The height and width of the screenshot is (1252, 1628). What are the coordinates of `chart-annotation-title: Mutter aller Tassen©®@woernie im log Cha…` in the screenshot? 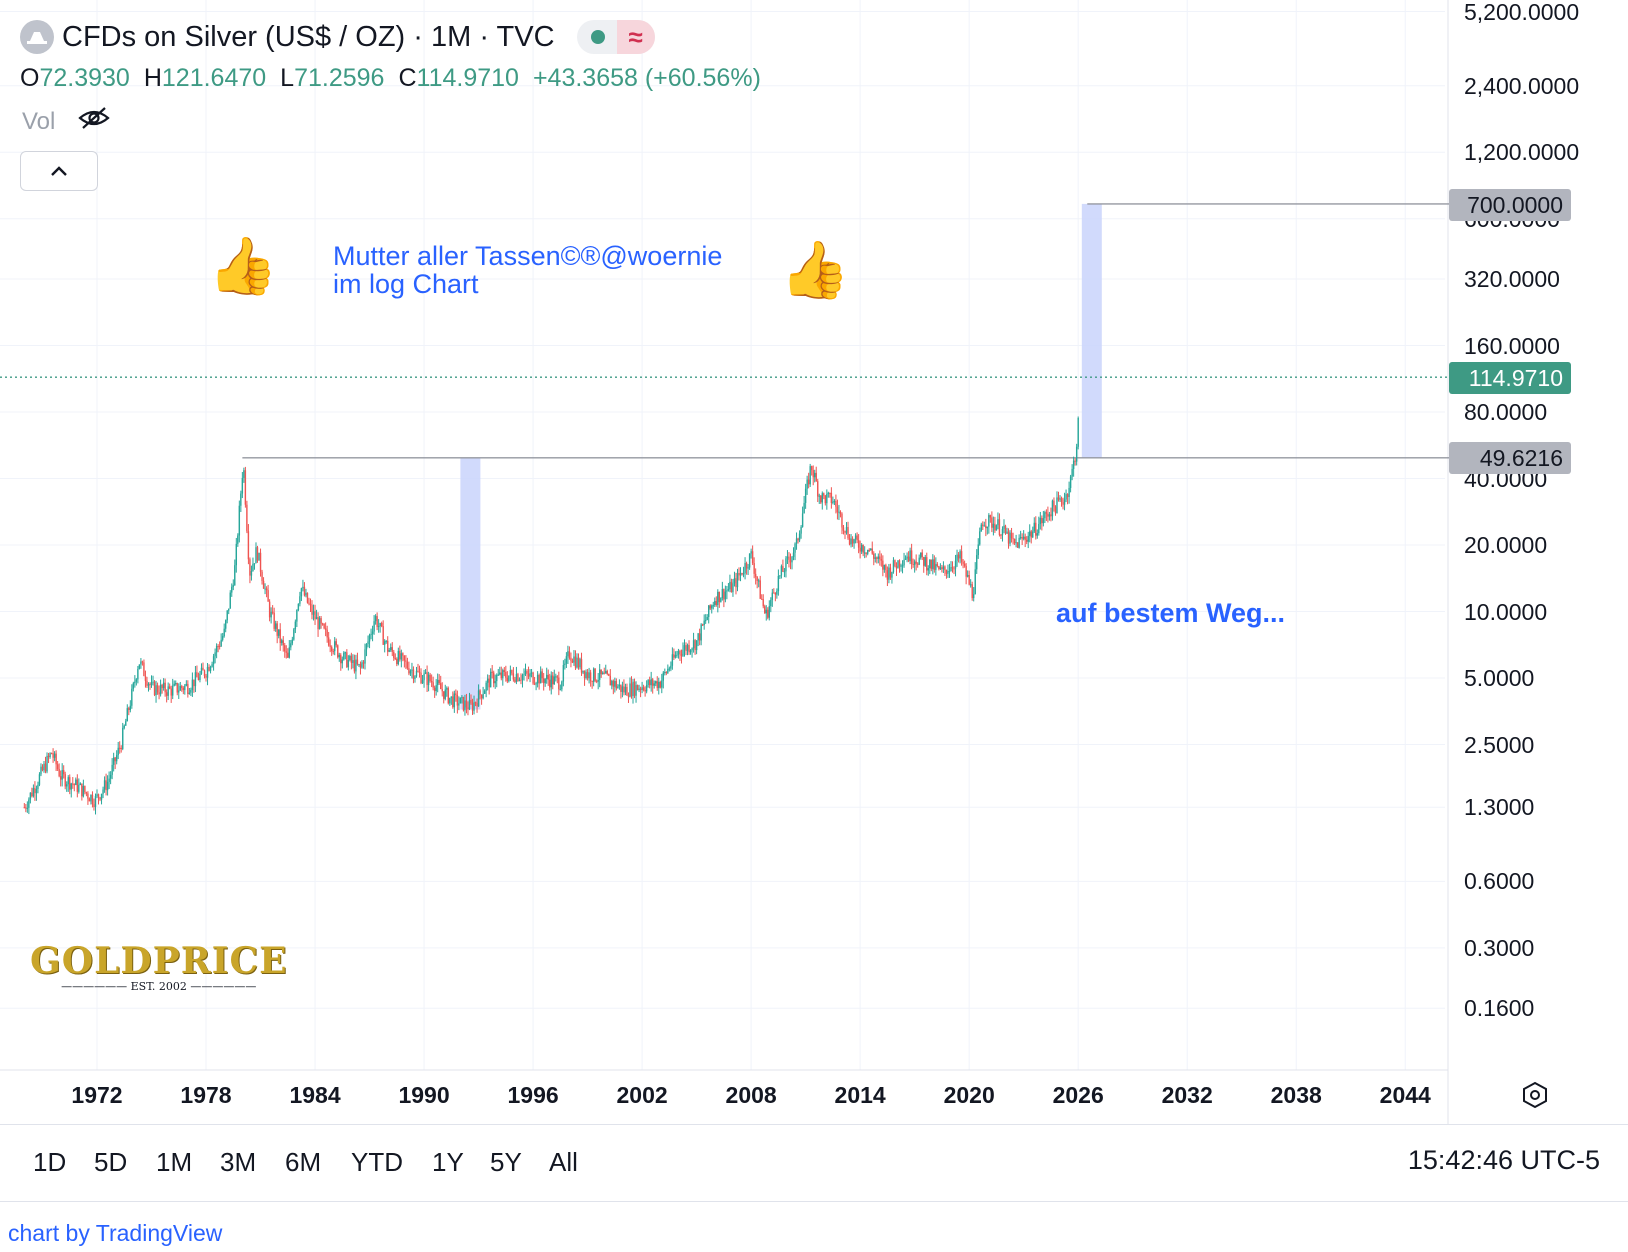 It's located at (527, 270).